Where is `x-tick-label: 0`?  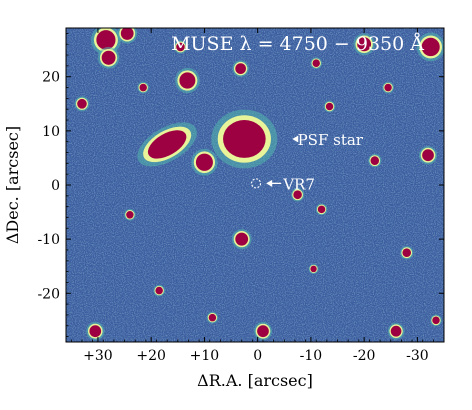 x-tick-label: 0 is located at coordinates (257, 356).